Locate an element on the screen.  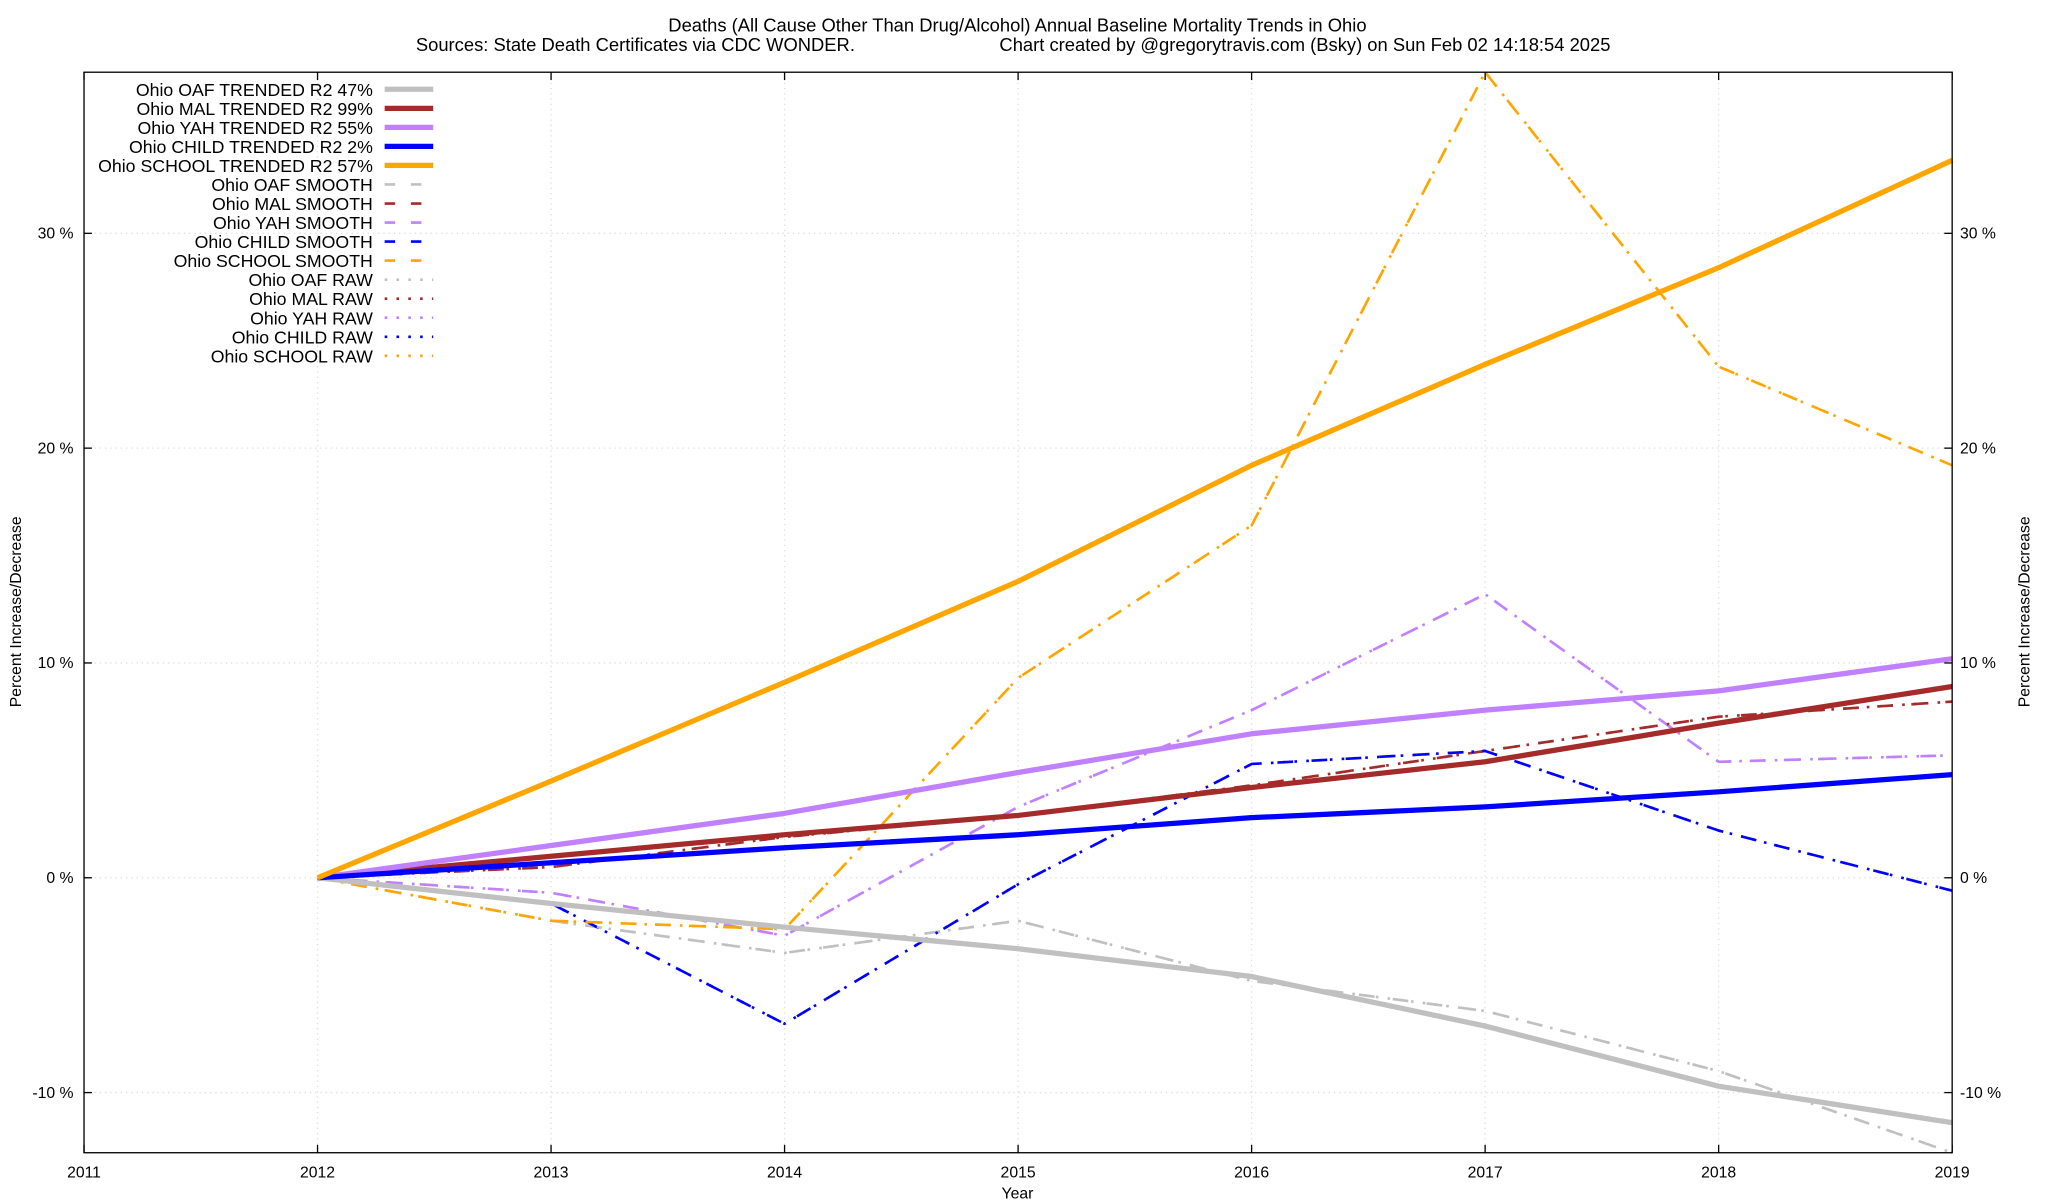
x-tick-label: 2018 is located at coordinates (1718, 1173).